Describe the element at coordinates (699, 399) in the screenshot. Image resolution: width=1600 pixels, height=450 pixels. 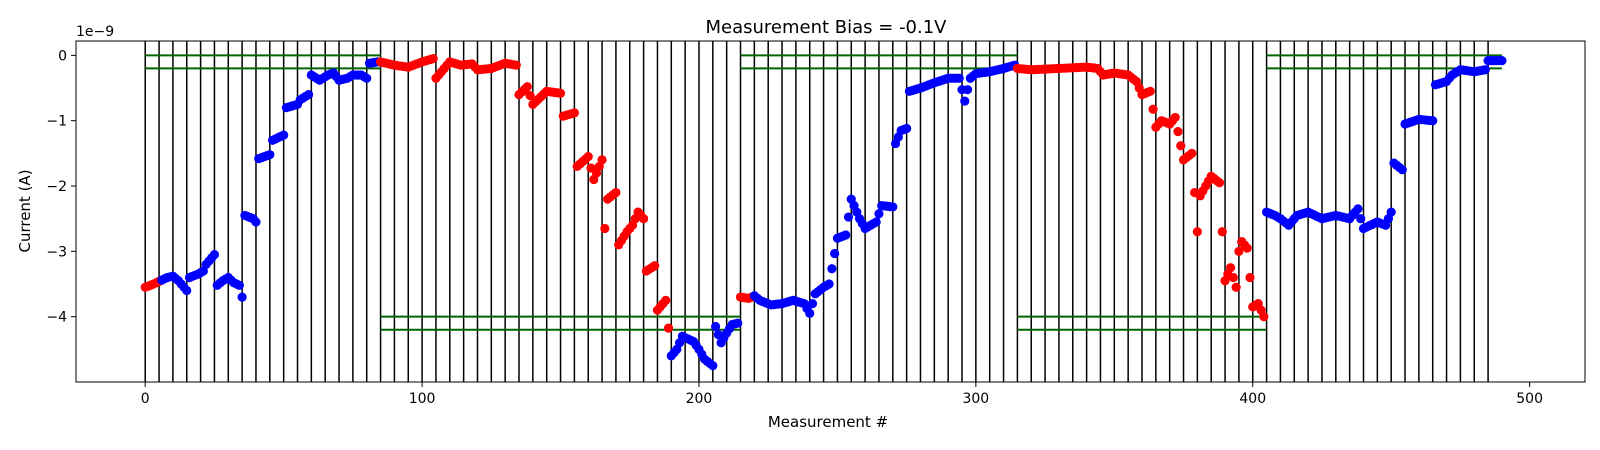
I see `x-tick-label: 200` at that location.